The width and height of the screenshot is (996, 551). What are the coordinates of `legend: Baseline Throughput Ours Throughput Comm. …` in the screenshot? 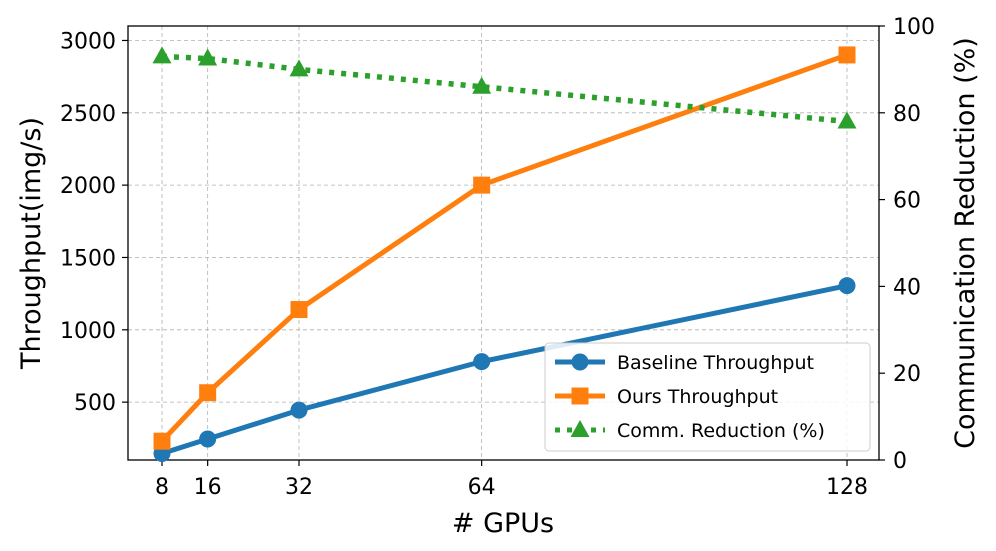 It's located at (707, 397).